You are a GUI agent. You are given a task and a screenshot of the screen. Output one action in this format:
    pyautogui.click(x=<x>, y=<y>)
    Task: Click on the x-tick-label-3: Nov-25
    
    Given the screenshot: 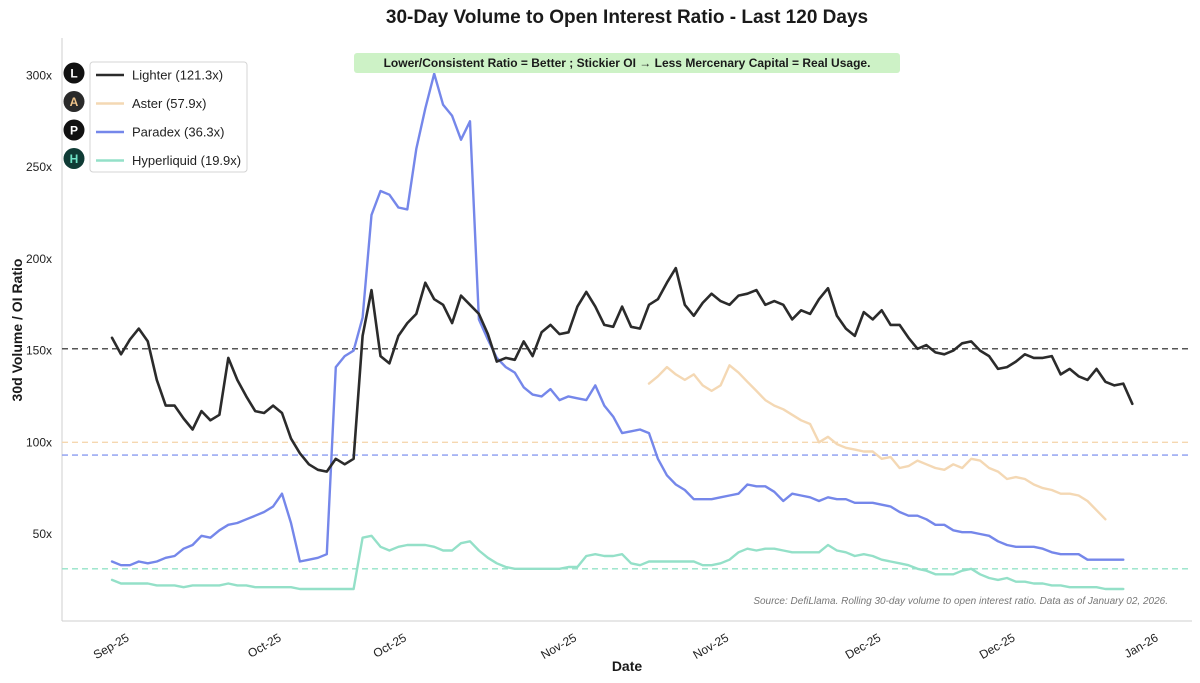 What is the action you would take?
    pyautogui.click(x=558, y=646)
    